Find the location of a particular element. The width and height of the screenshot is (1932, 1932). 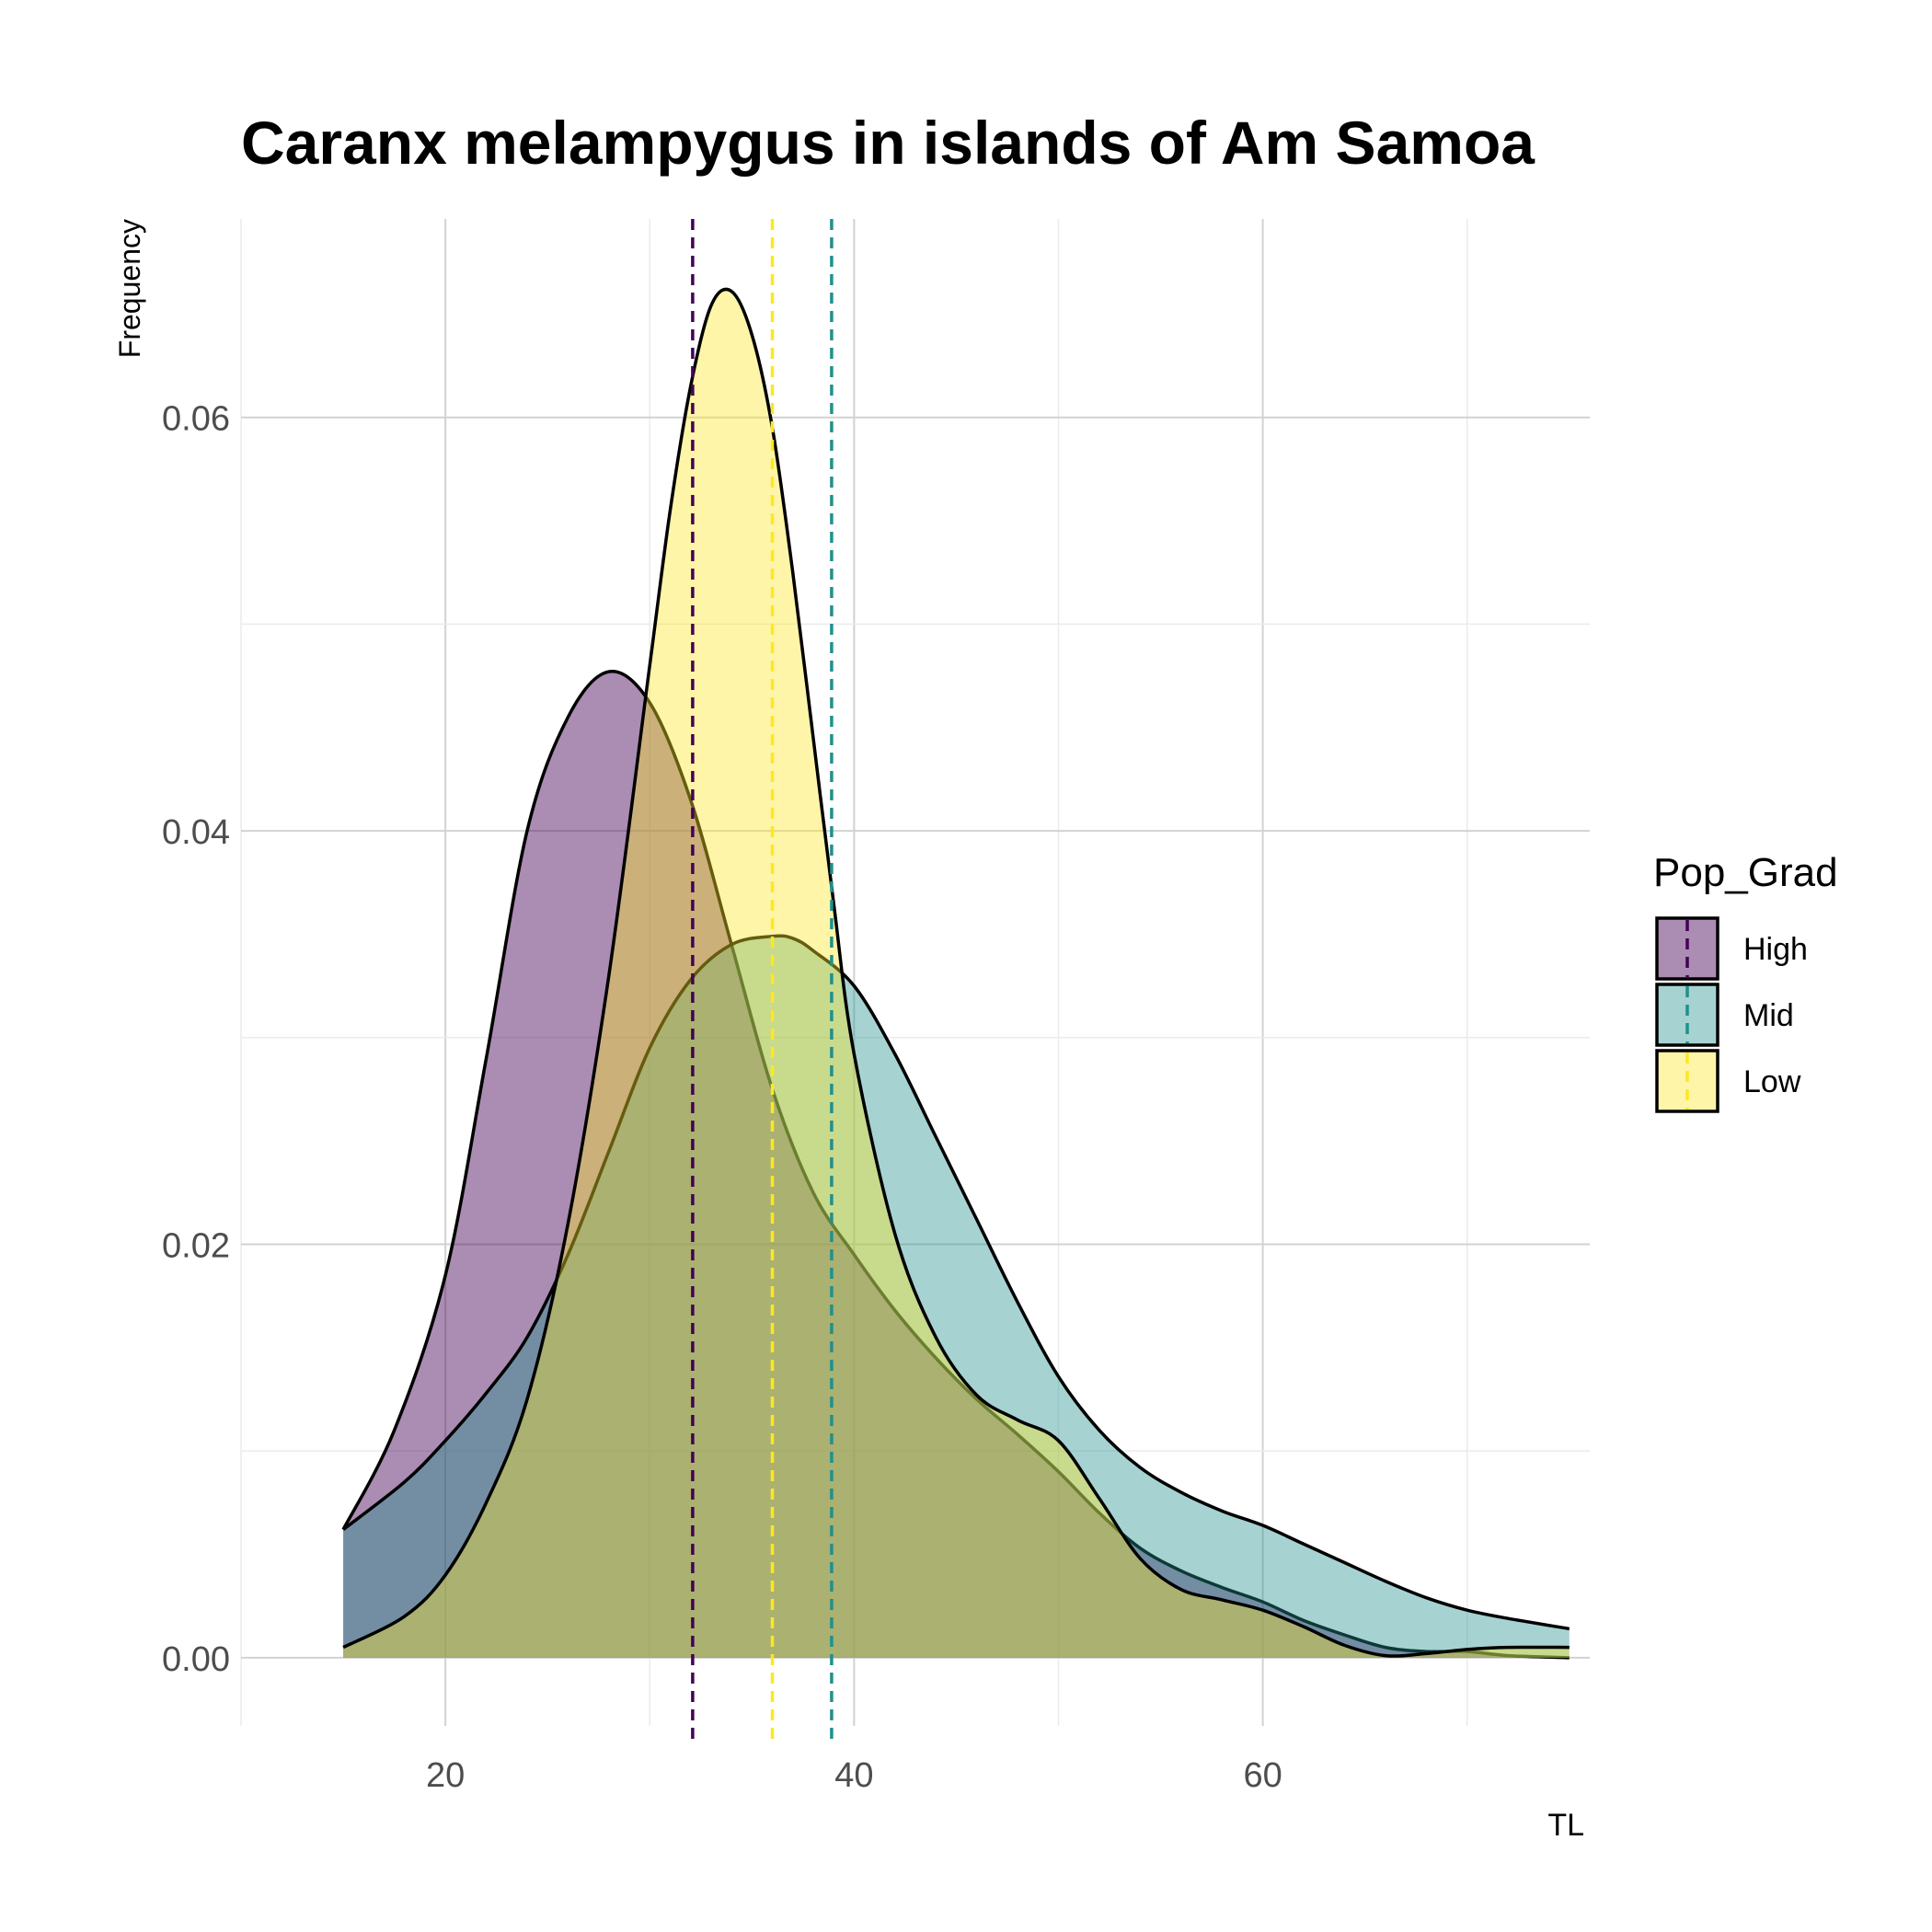

legend-label-low: Low is located at coordinates (1772, 1081).